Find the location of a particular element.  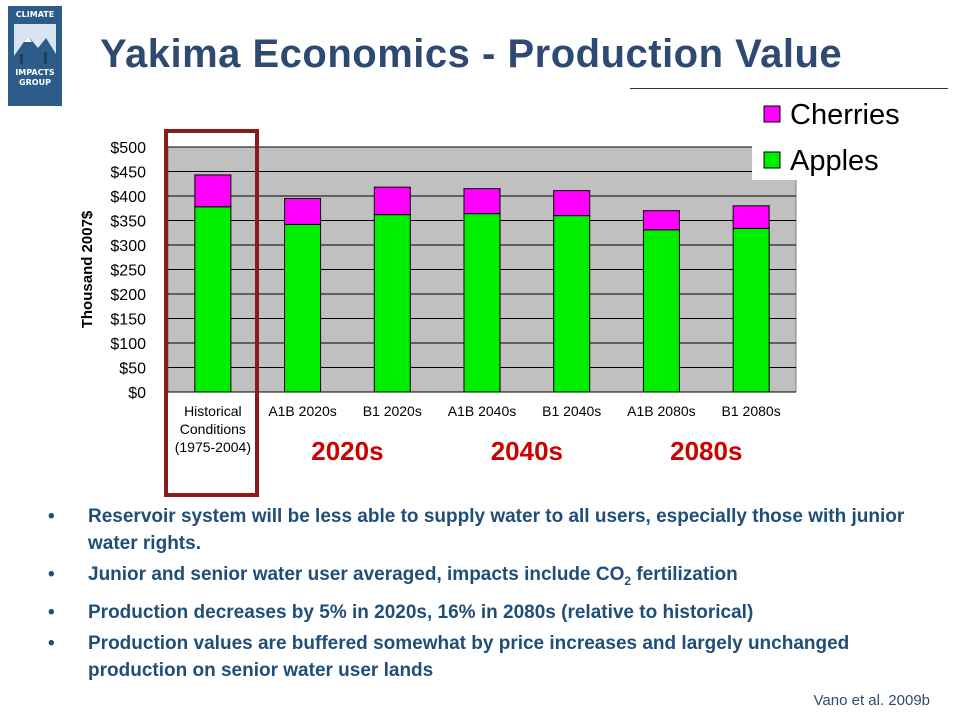

slide-title: Yakima Economics - Production Value is located at coordinates (471, 54).